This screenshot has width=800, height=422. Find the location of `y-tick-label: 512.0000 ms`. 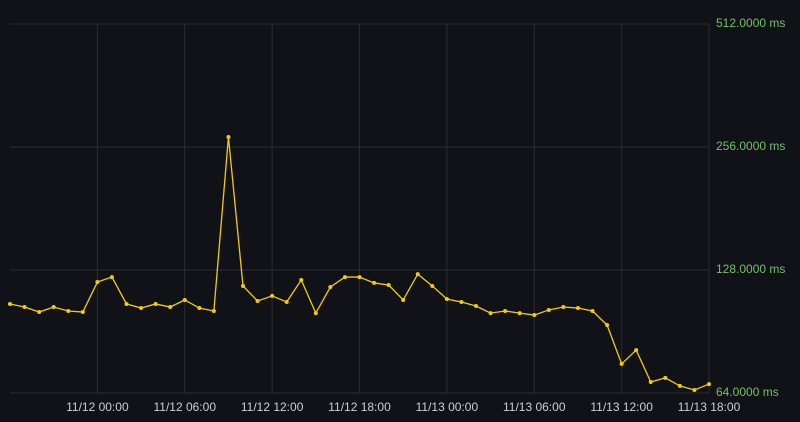

y-tick-label: 512.0000 ms is located at coordinates (750, 23).